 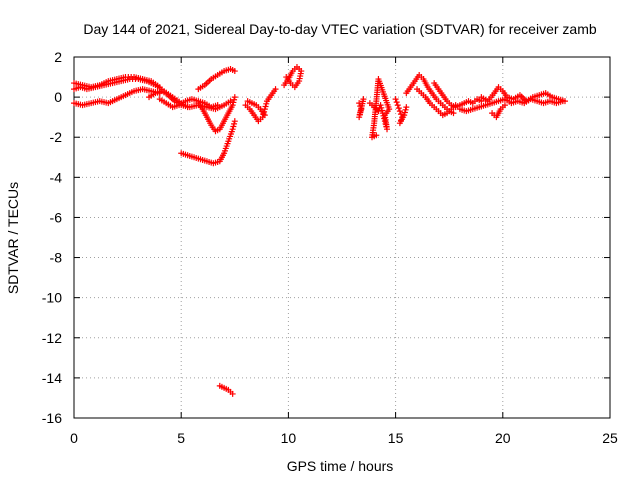 What do you see at coordinates (56, 258) in the screenshot?
I see `y-tick-label: -8` at bounding box center [56, 258].